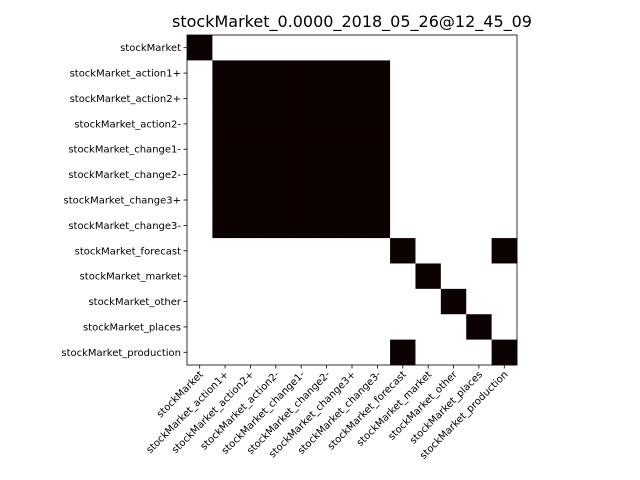 This screenshot has width=640, height=480. Describe the element at coordinates (124, 175) in the screenshot. I see `y-tick-label: stockMarket_change2-` at that location.